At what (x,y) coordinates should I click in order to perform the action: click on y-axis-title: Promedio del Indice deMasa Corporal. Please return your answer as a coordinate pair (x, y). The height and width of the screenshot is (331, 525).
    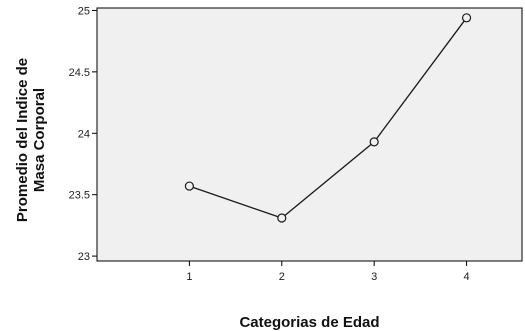
    Looking at the image, I should click on (31, 140).